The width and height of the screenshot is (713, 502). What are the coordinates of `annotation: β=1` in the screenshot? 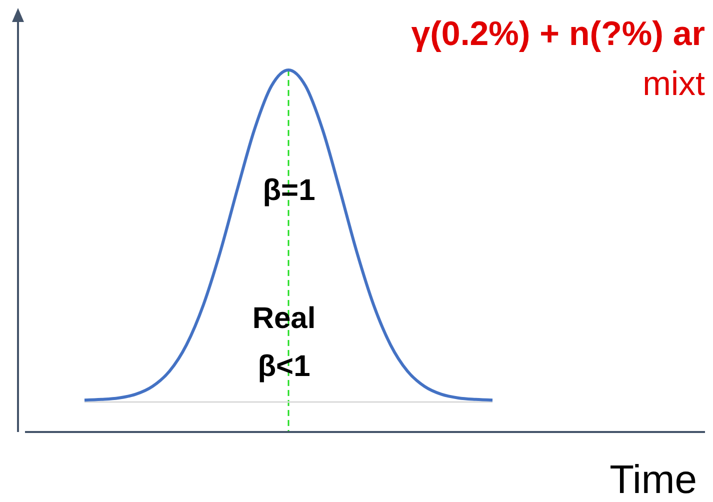 It's located at (289, 190).